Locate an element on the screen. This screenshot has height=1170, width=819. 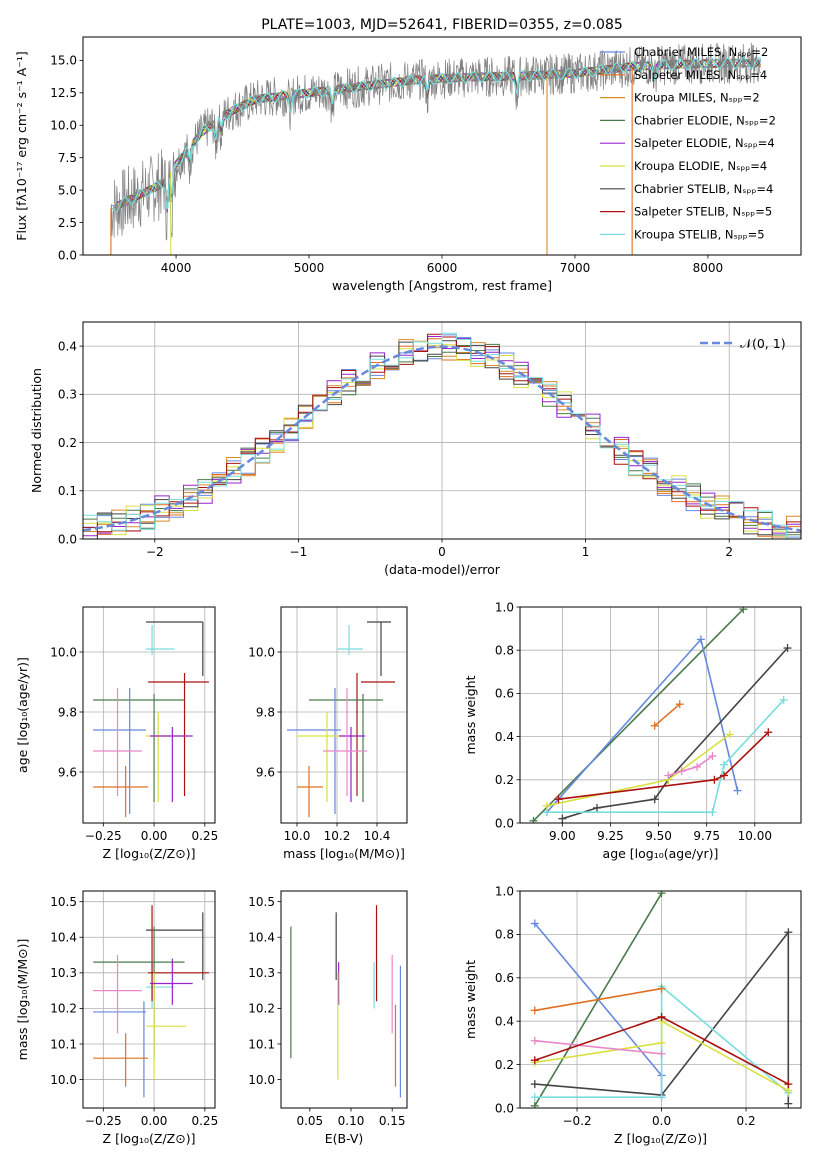
x-tick-label: 9.75 is located at coordinates (706, 836).